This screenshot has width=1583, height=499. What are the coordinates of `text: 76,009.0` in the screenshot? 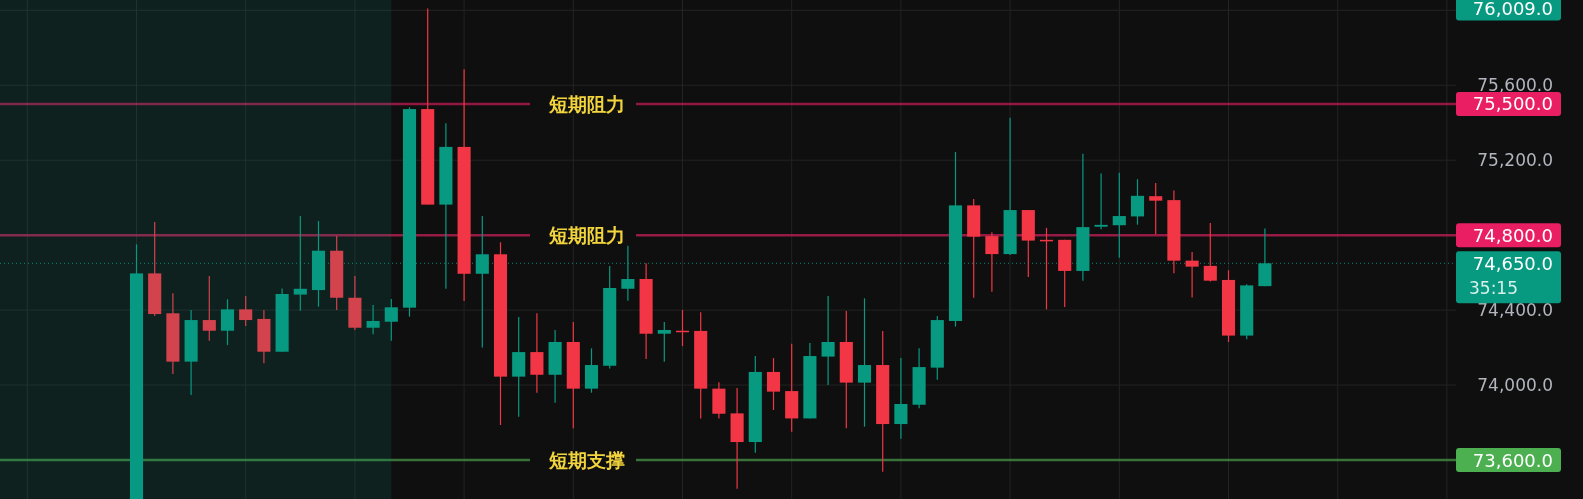 It's located at (1512, 10).